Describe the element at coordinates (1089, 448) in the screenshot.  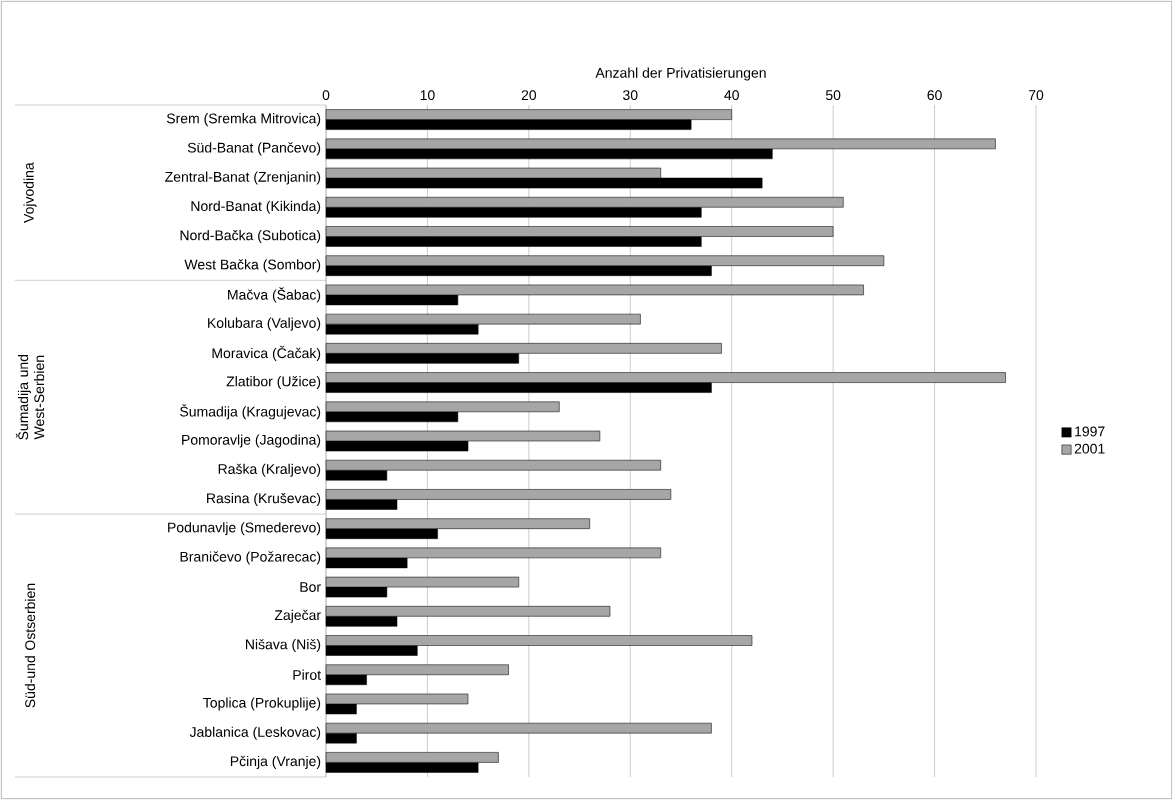
I see `legend-label: 2001` at that location.